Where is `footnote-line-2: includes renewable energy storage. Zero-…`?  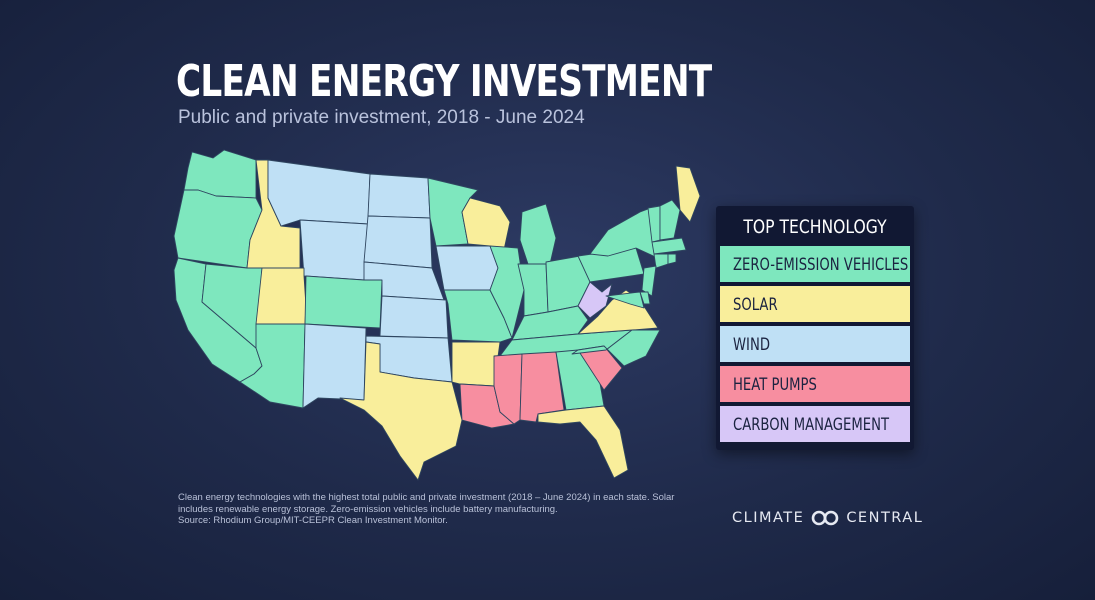
footnote-line-2: includes renewable energy storage. Zero-… is located at coordinates (368, 509).